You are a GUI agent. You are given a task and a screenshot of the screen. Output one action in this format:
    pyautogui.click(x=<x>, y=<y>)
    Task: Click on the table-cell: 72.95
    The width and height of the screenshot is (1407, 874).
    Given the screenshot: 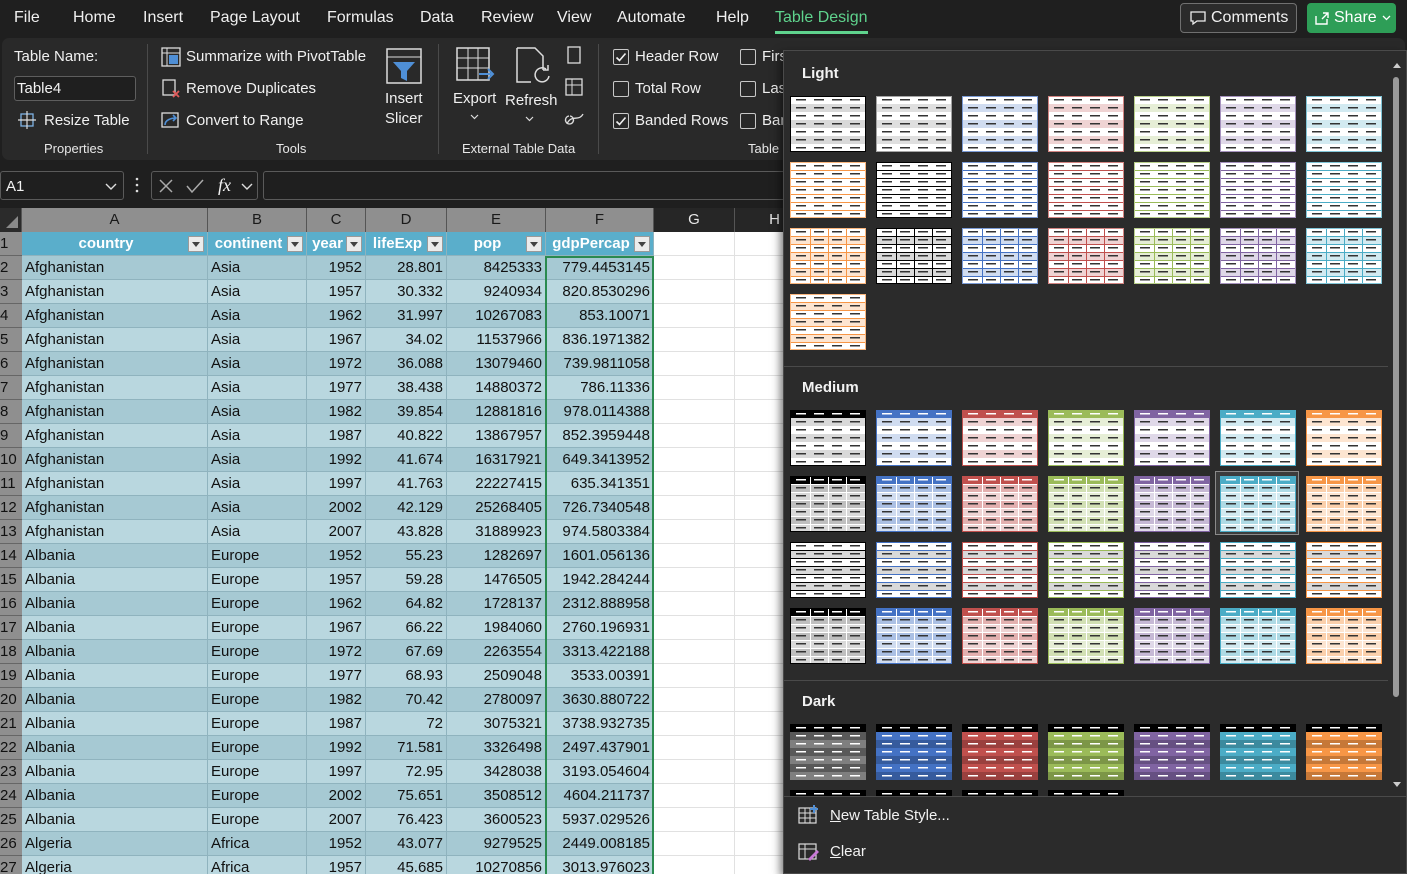 What is the action you would take?
    pyautogui.click(x=406, y=772)
    